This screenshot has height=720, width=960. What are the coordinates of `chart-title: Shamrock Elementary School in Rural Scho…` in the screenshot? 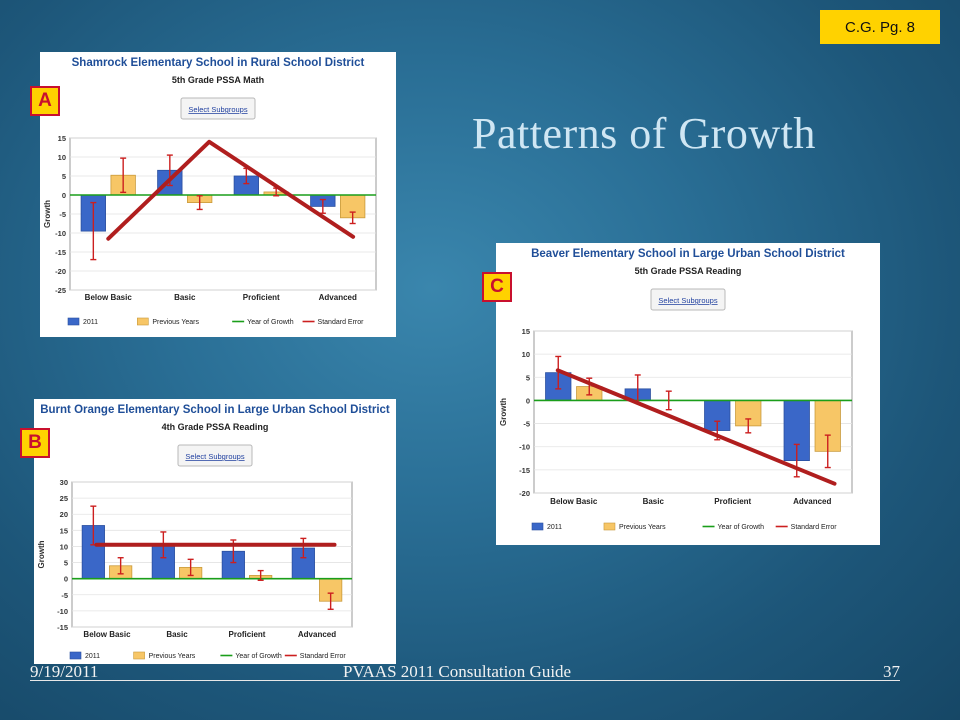 It's located at (218, 63).